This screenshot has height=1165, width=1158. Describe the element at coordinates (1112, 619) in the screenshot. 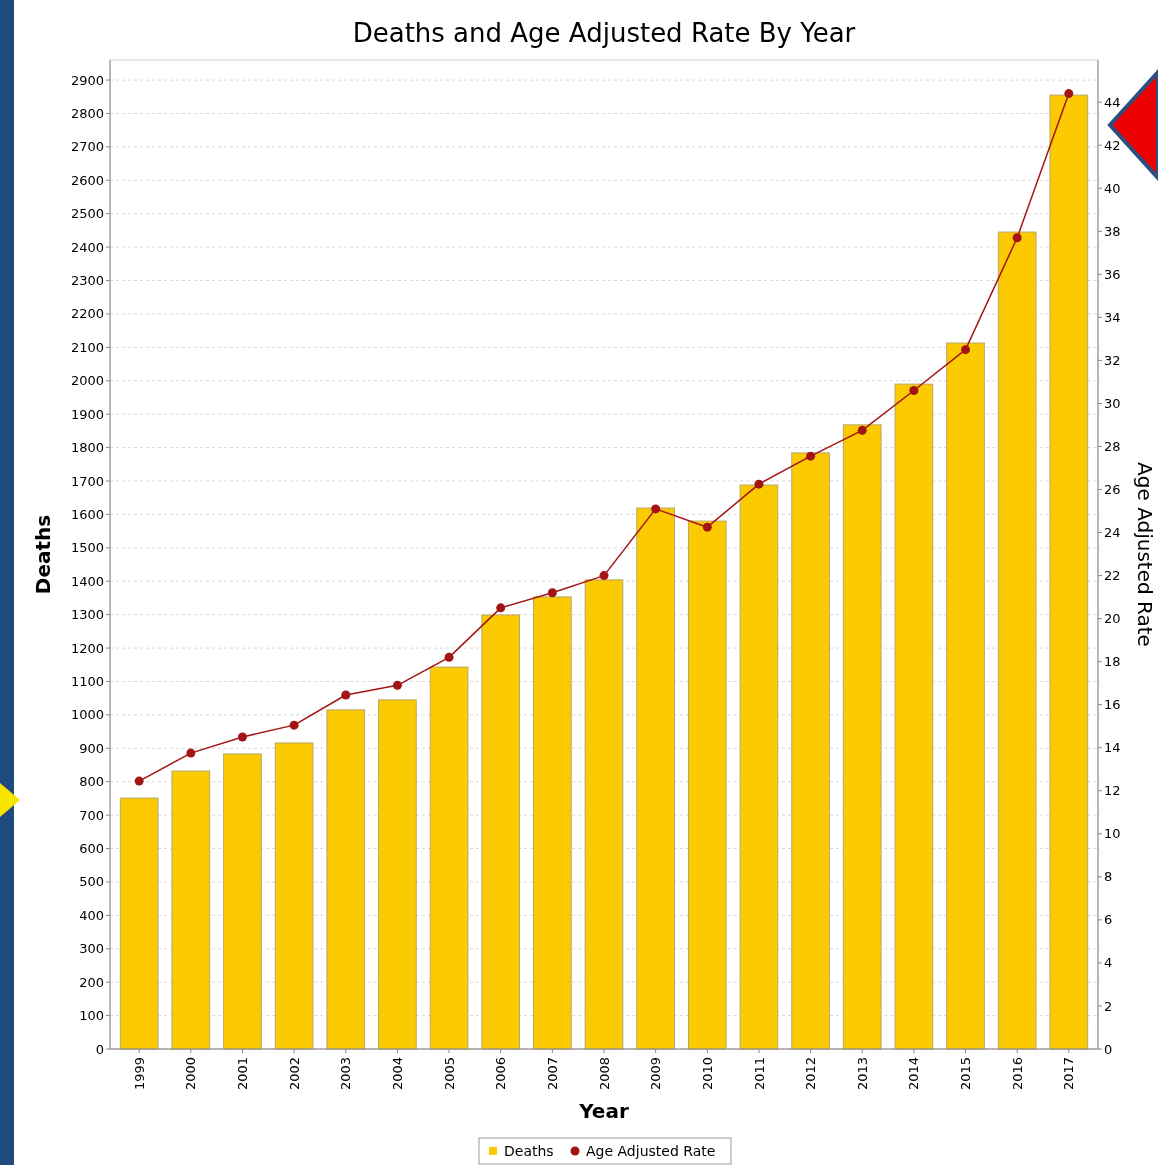

I see `y2-tick-label: 20` at that location.